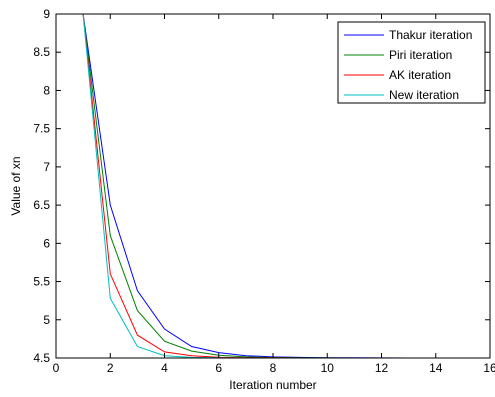 The height and width of the screenshot is (397, 495). I want to click on x-axis-label: Iteration number, so click(272, 385).